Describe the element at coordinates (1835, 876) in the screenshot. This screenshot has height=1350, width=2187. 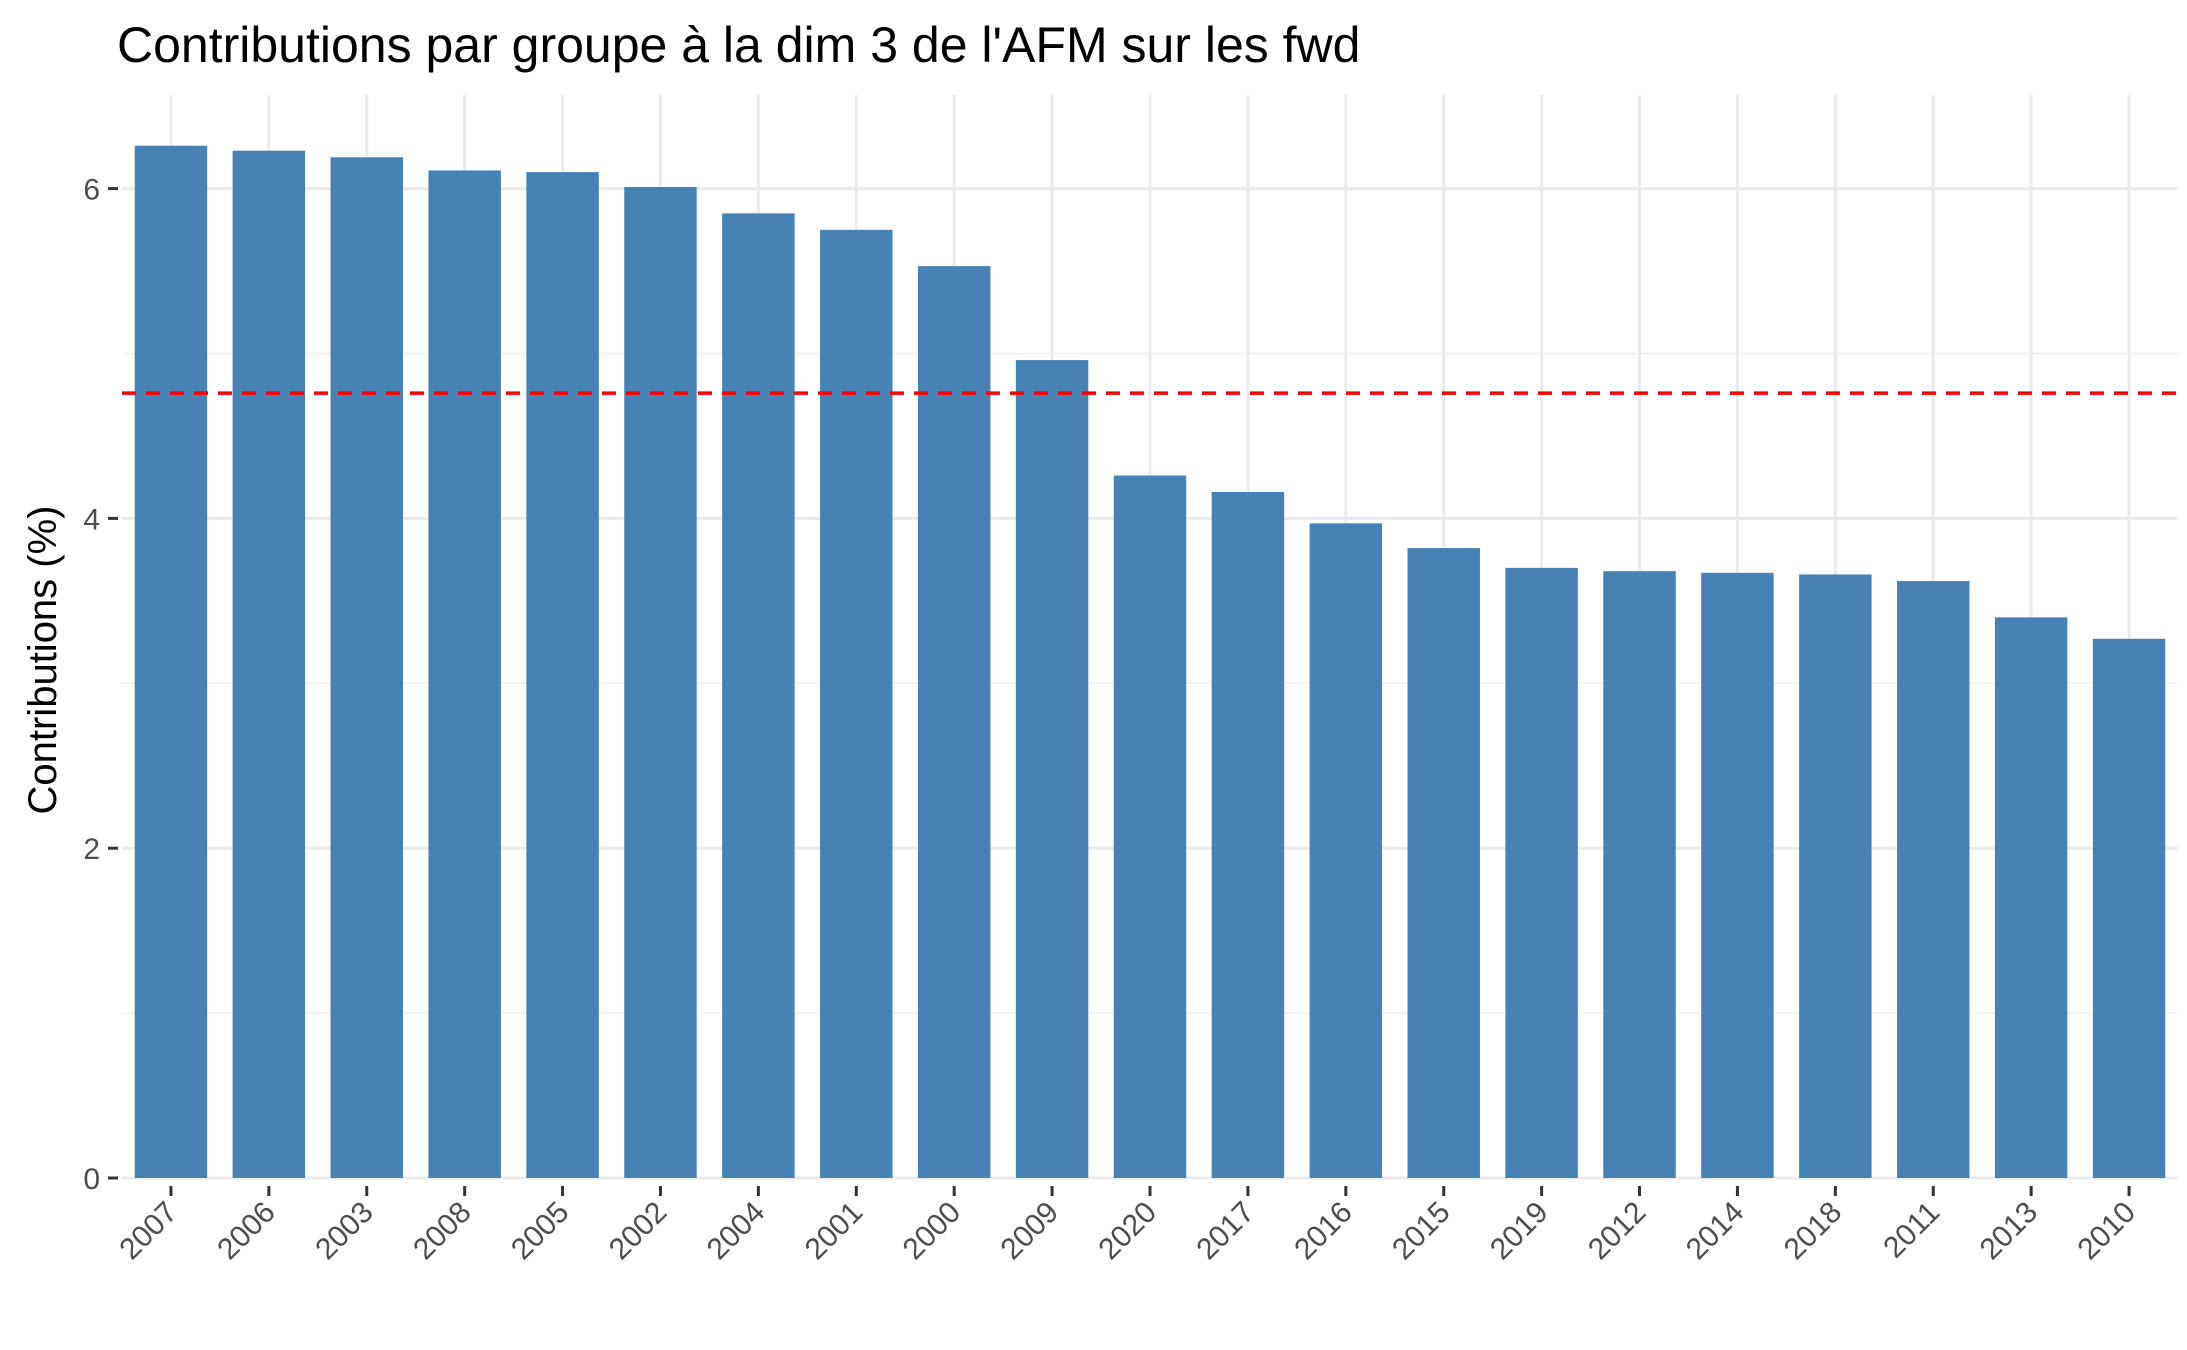
I see `bar-2018` at that location.